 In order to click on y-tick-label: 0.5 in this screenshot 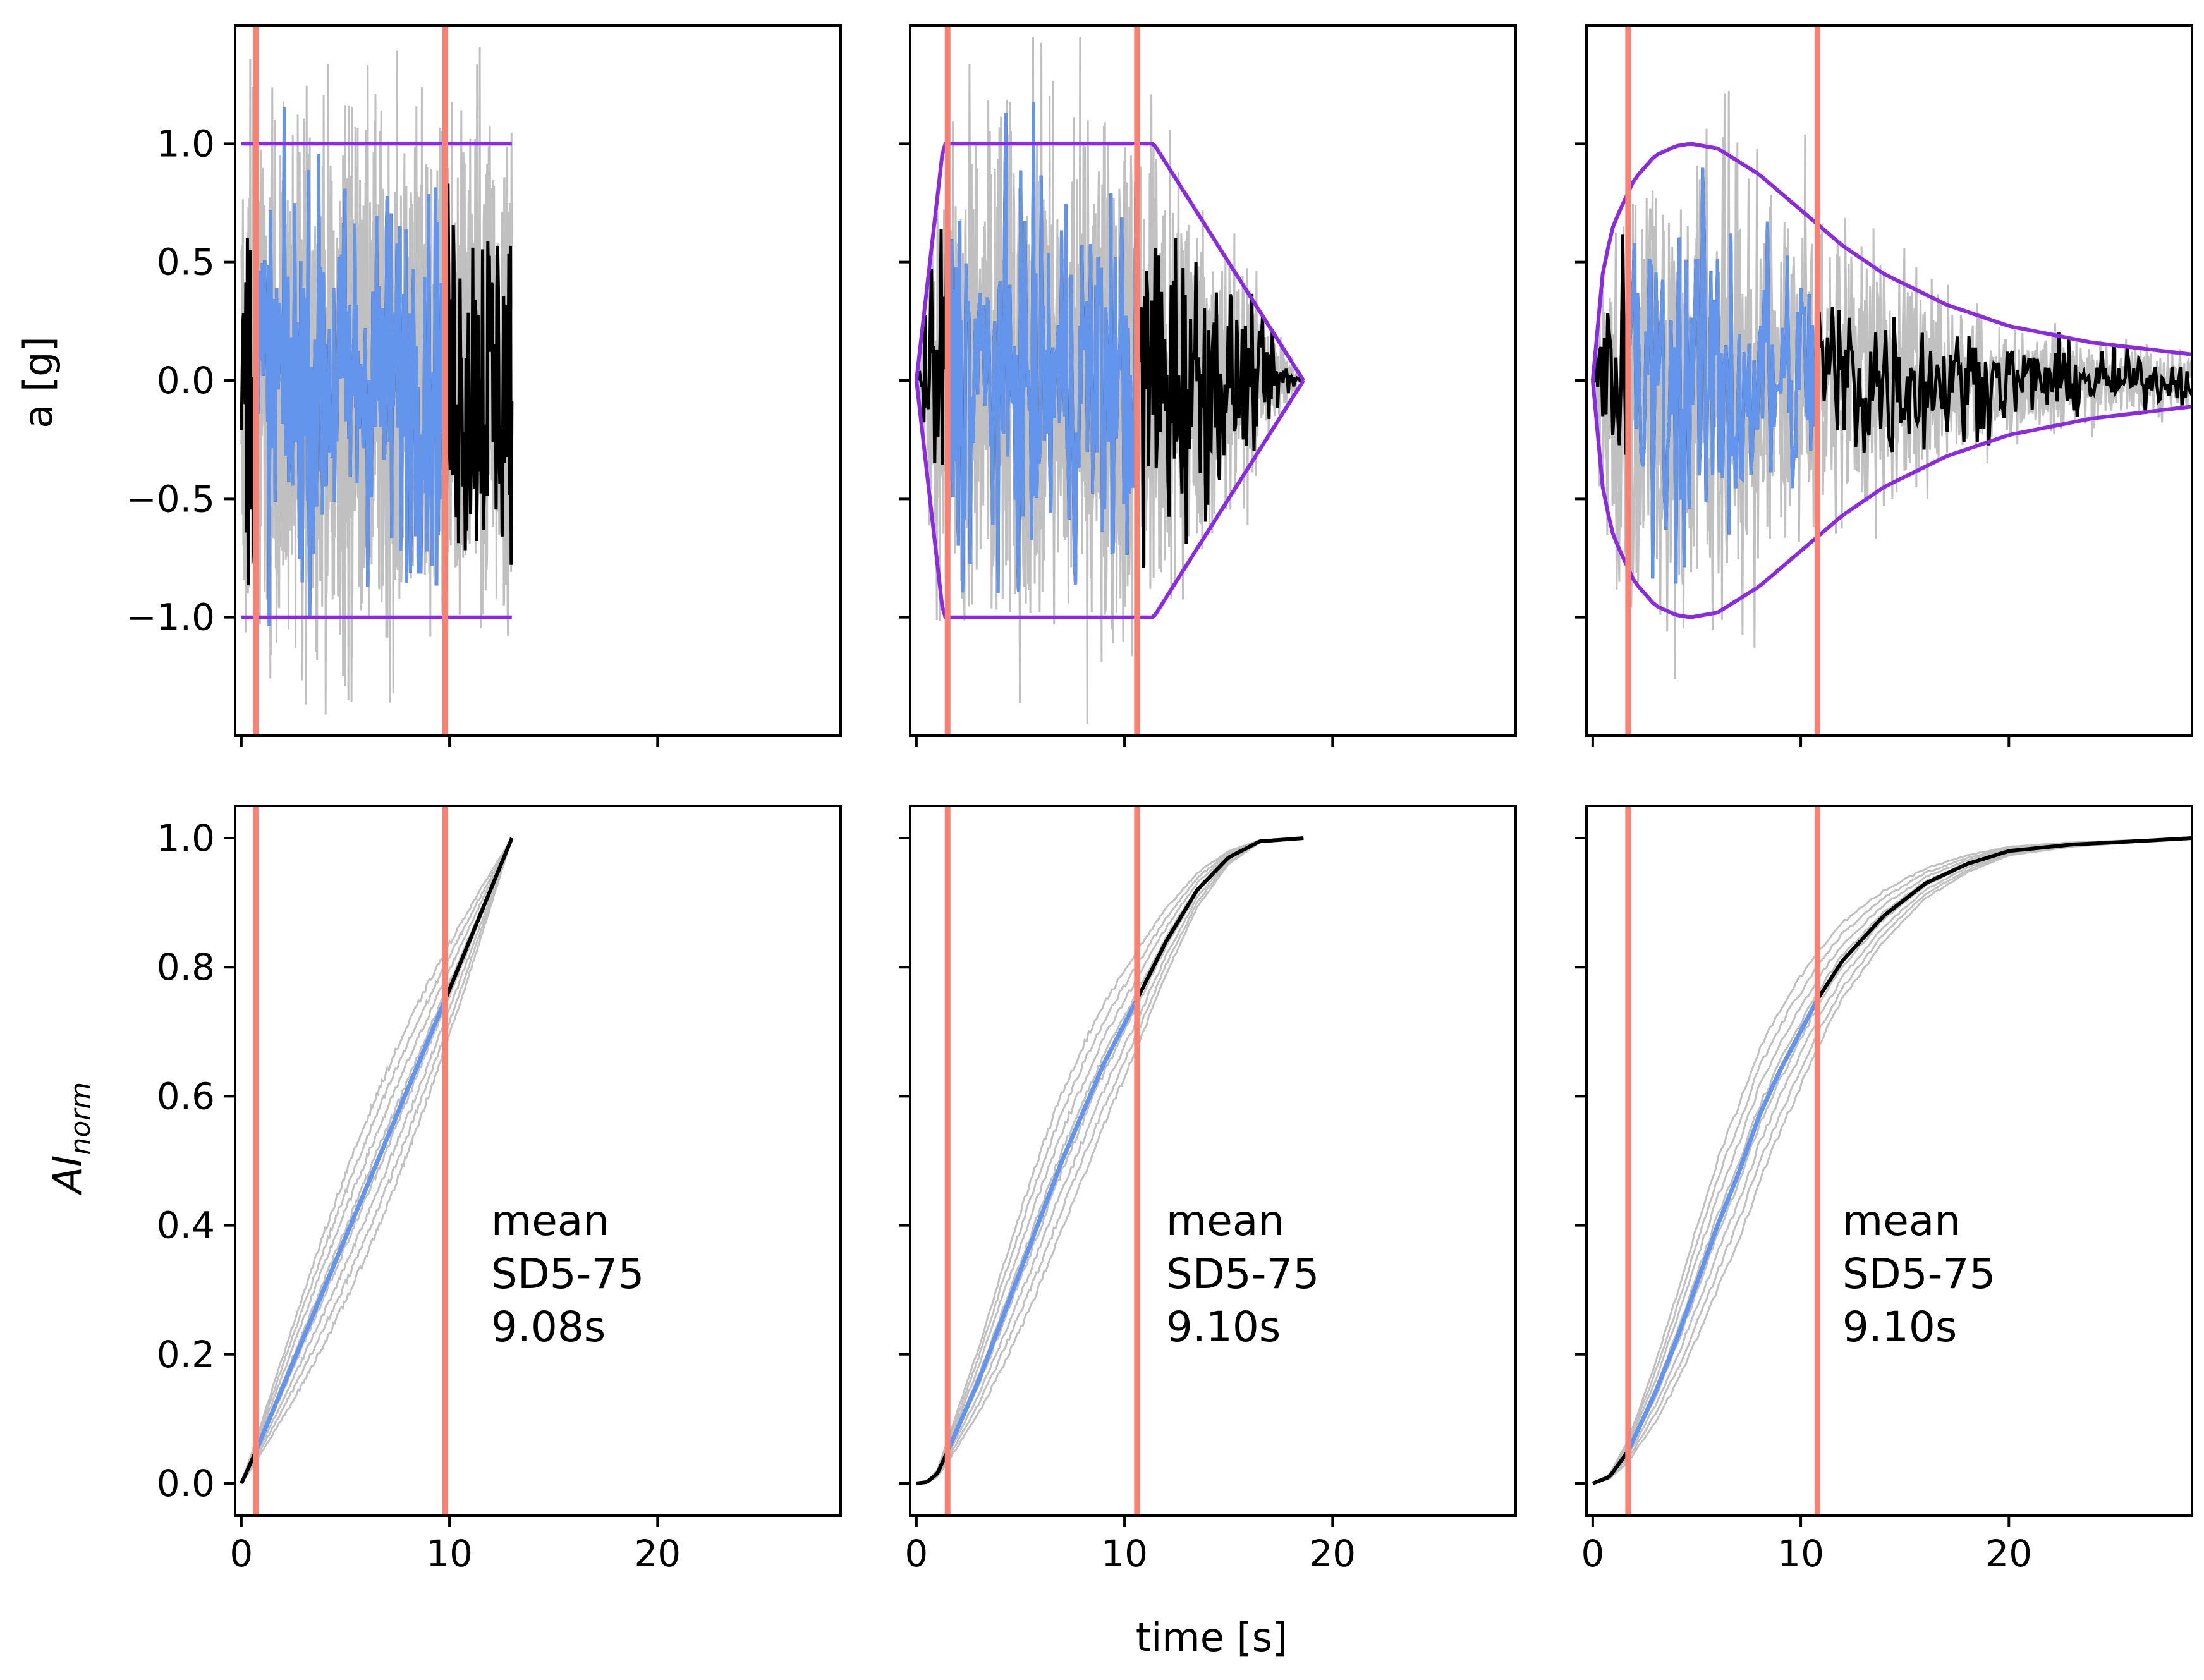, I will do `click(186, 262)`.